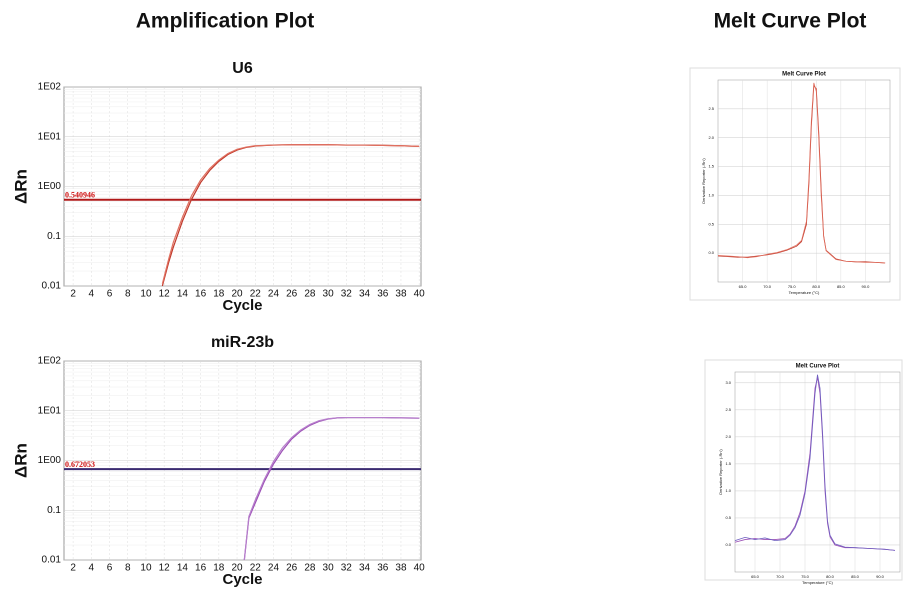 The height and width of the screenshot is (590, 903). I want to click on chart-title: miR-23b, so click(242, 342).